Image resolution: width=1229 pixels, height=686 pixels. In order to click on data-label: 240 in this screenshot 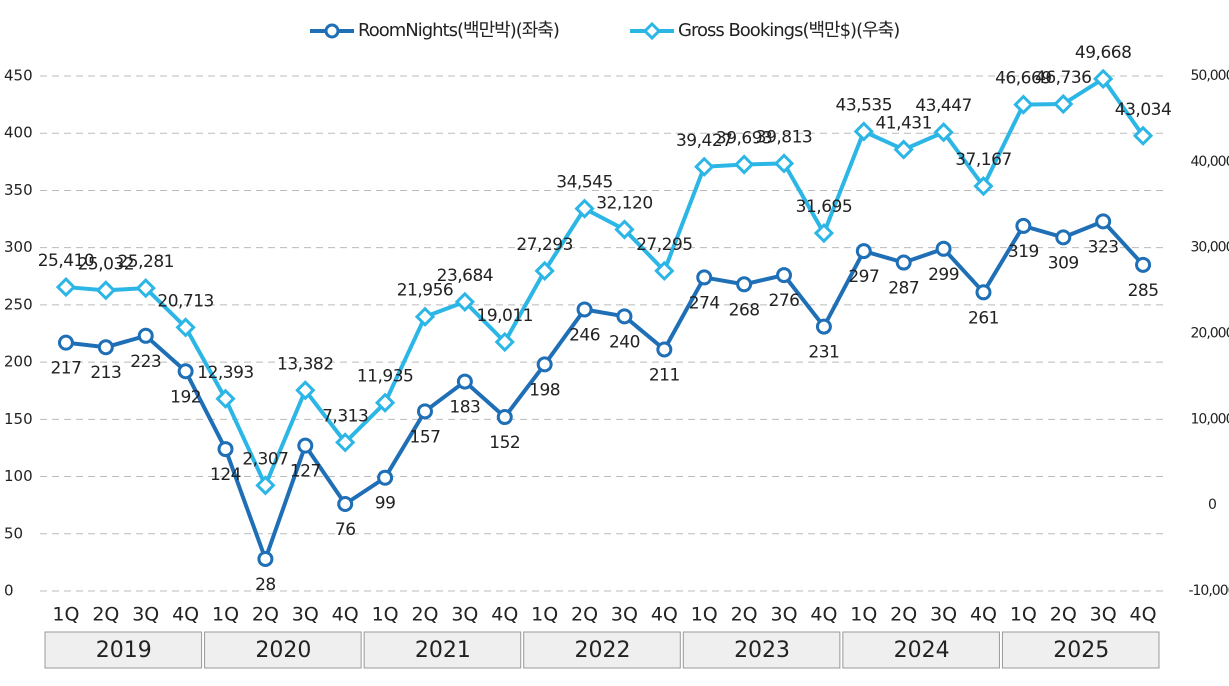, I will do `click(624, 342)`.